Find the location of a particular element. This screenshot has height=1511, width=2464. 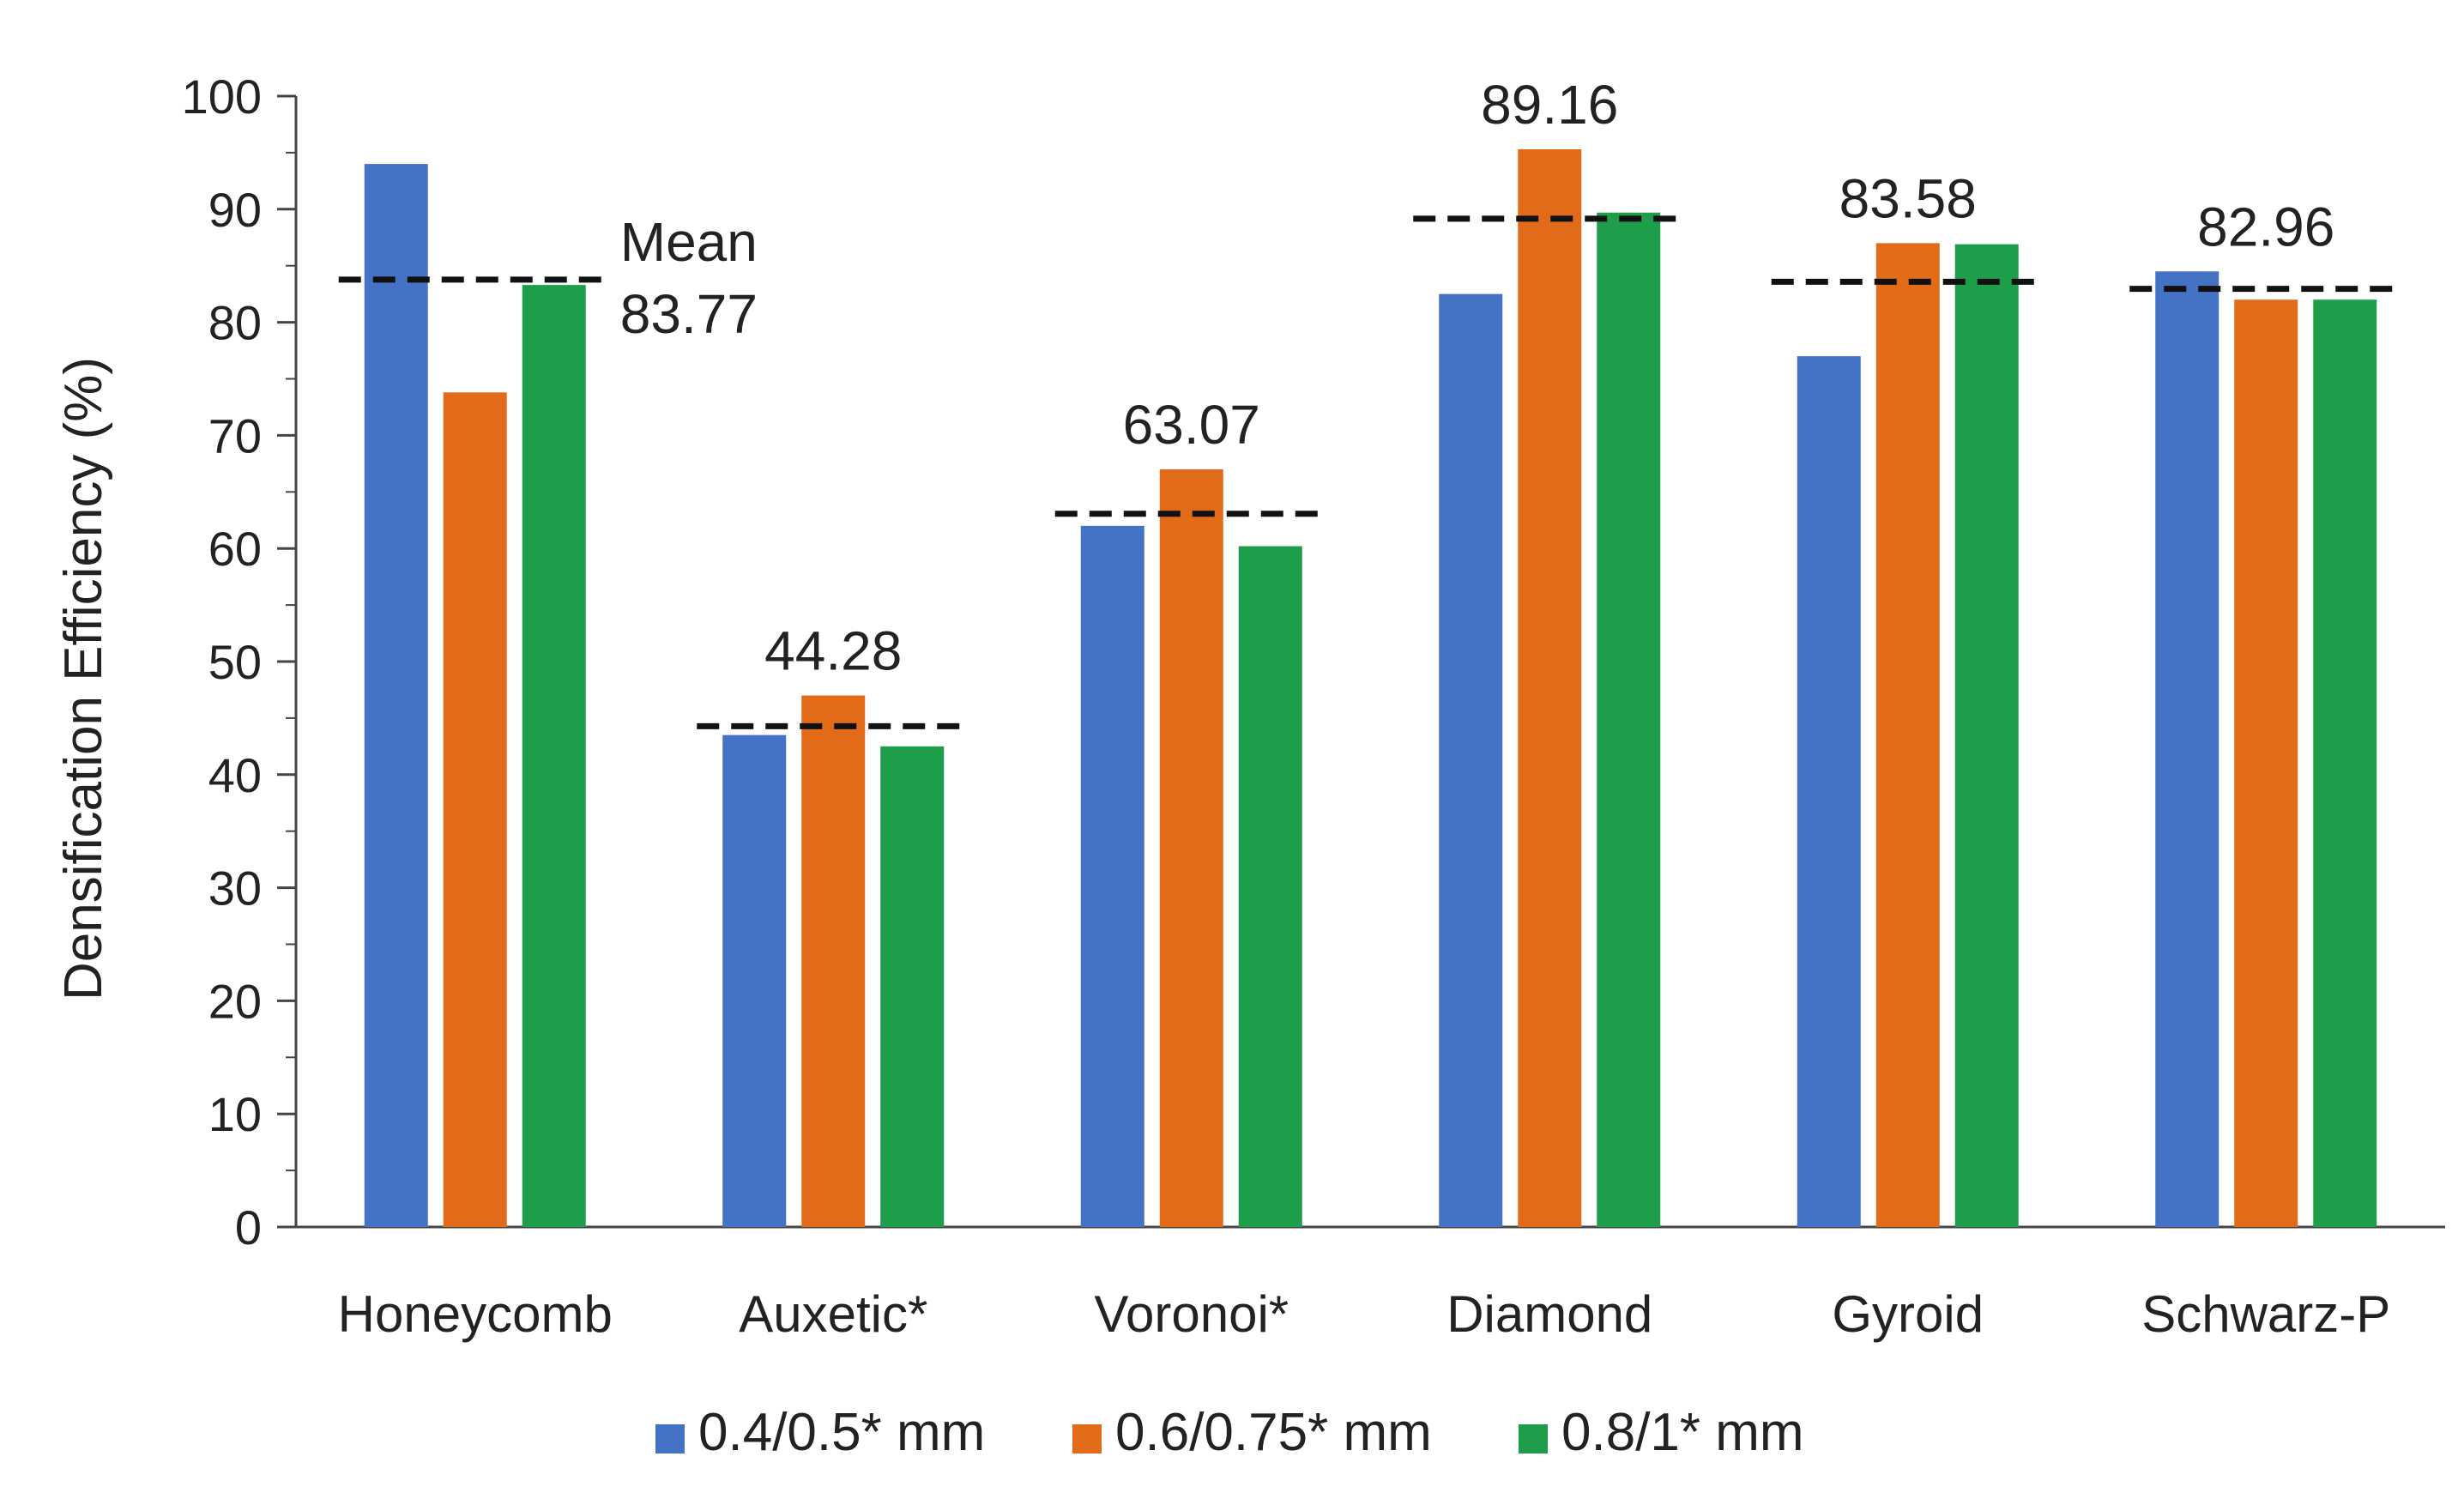

category-label: Schwarz-P is located at coordinates (2265, 1314).